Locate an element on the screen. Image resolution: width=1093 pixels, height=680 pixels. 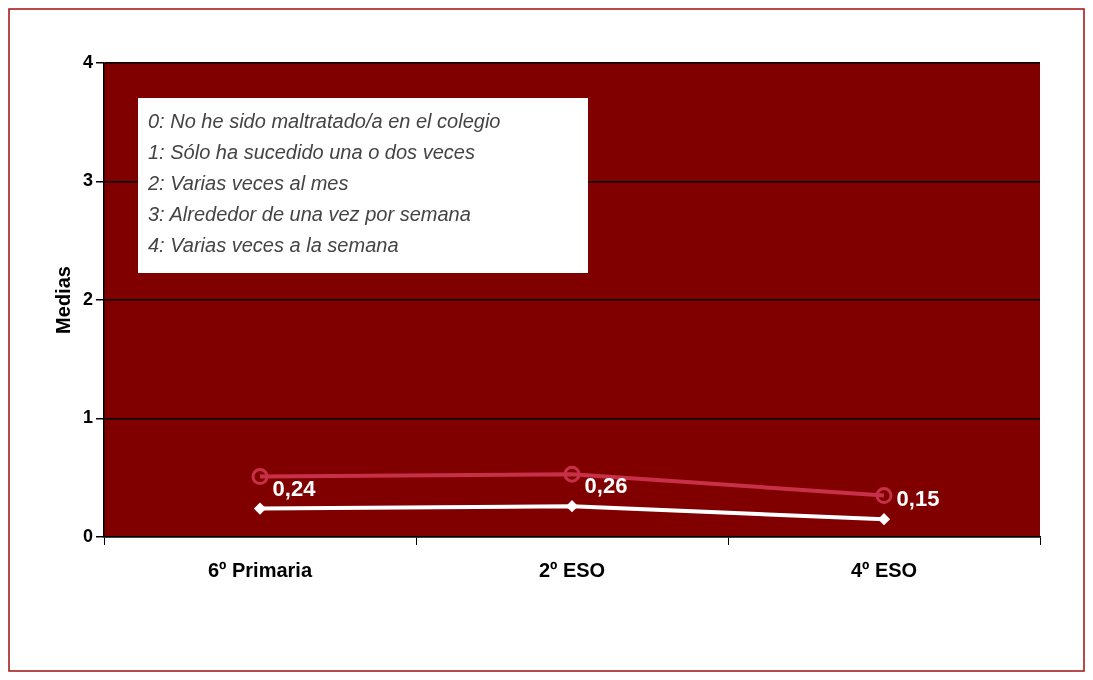
y-tick-label: 0 is located at coordinates (88, 535).